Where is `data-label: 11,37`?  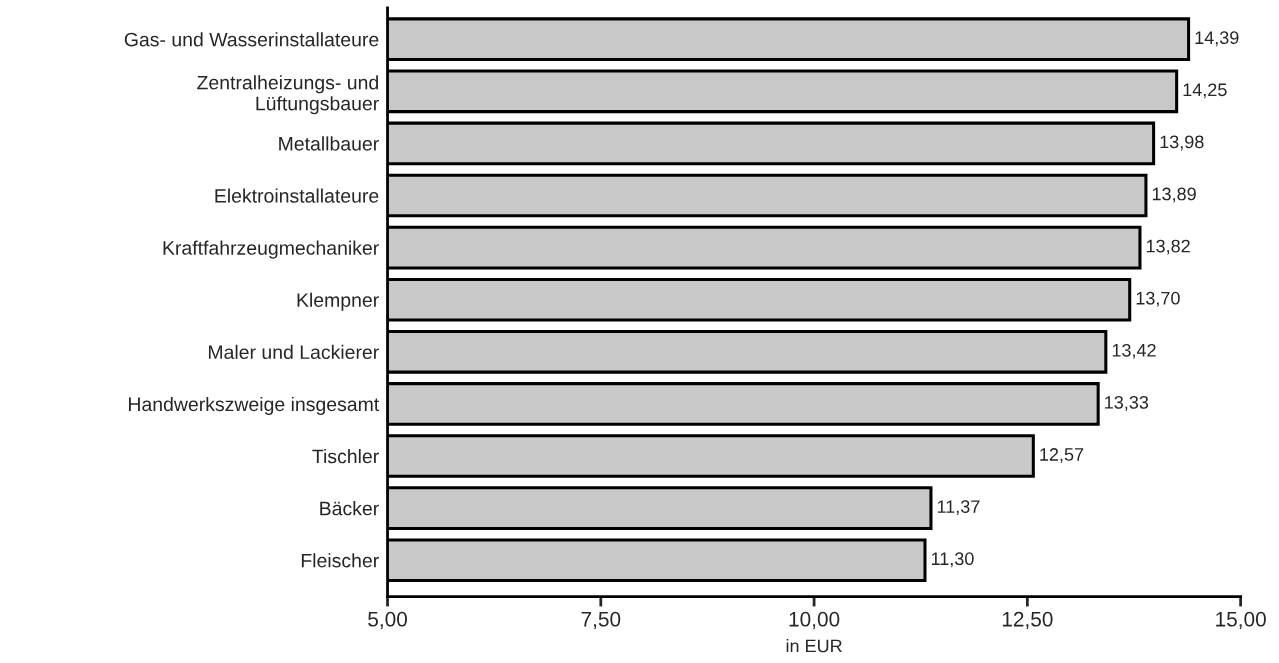 data-label: 11,37 is located at coordinates (958, 508).